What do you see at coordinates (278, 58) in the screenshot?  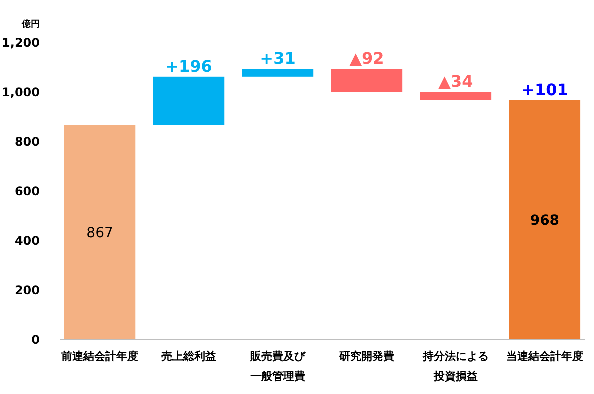 I see `data-label: +31` at bounding box center [278, 58].